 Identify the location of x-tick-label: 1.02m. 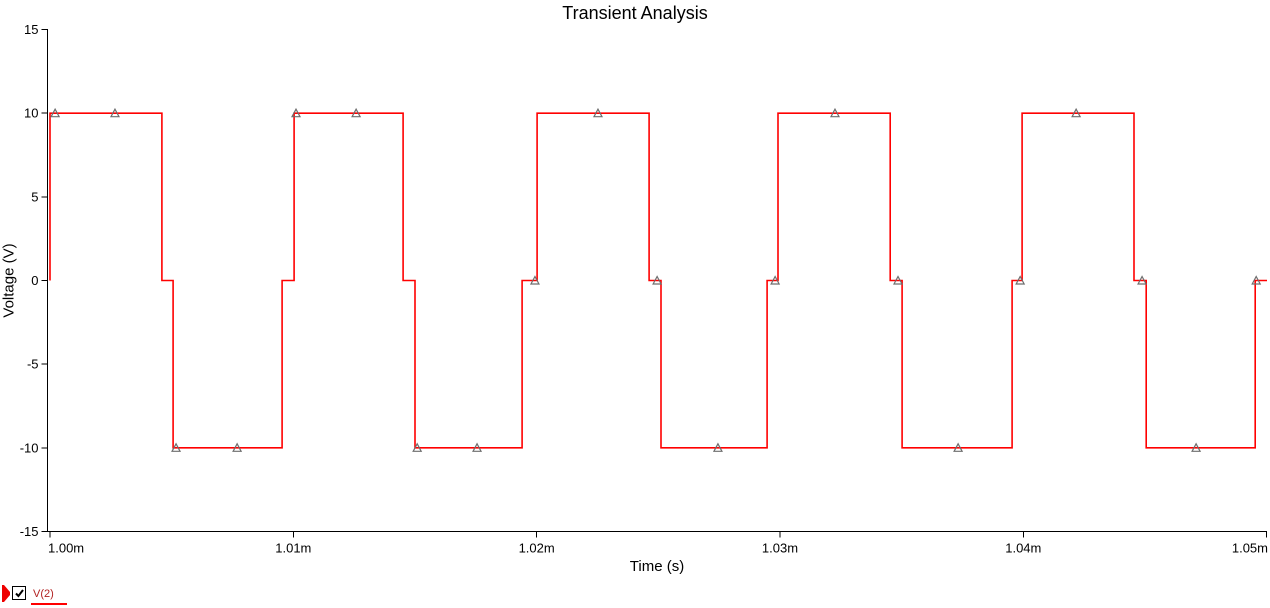
(537, 548).